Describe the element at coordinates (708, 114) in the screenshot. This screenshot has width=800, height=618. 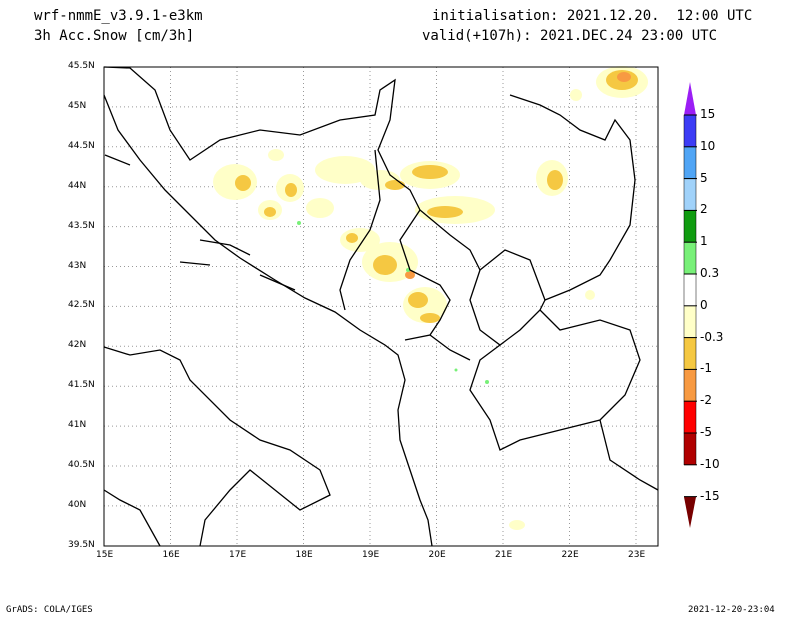
I see `colorbar-label: 15` at that location.